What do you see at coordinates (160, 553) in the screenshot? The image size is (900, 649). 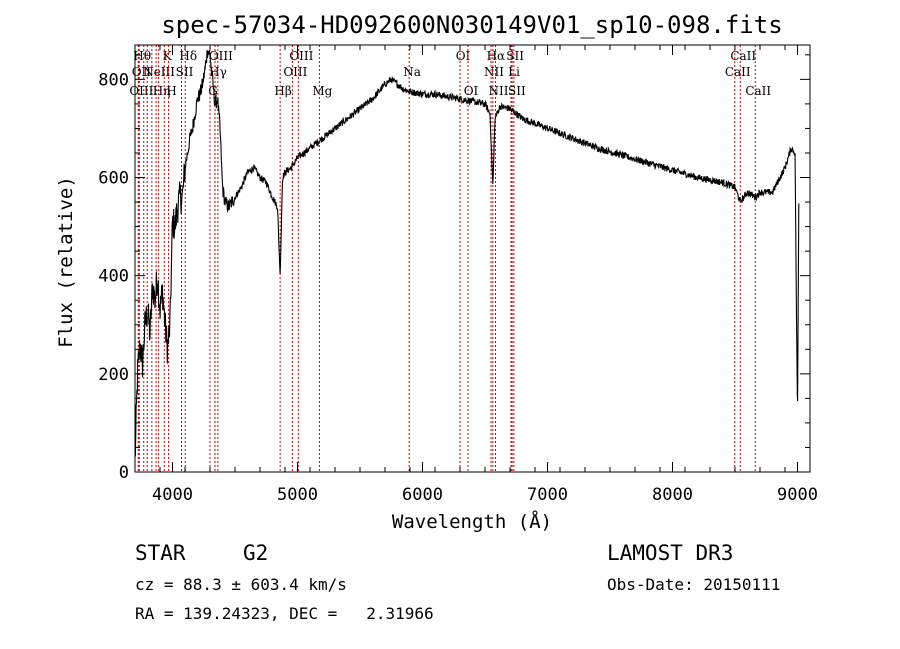 I see `object-class: STAR` at bounding box center [160, 553].